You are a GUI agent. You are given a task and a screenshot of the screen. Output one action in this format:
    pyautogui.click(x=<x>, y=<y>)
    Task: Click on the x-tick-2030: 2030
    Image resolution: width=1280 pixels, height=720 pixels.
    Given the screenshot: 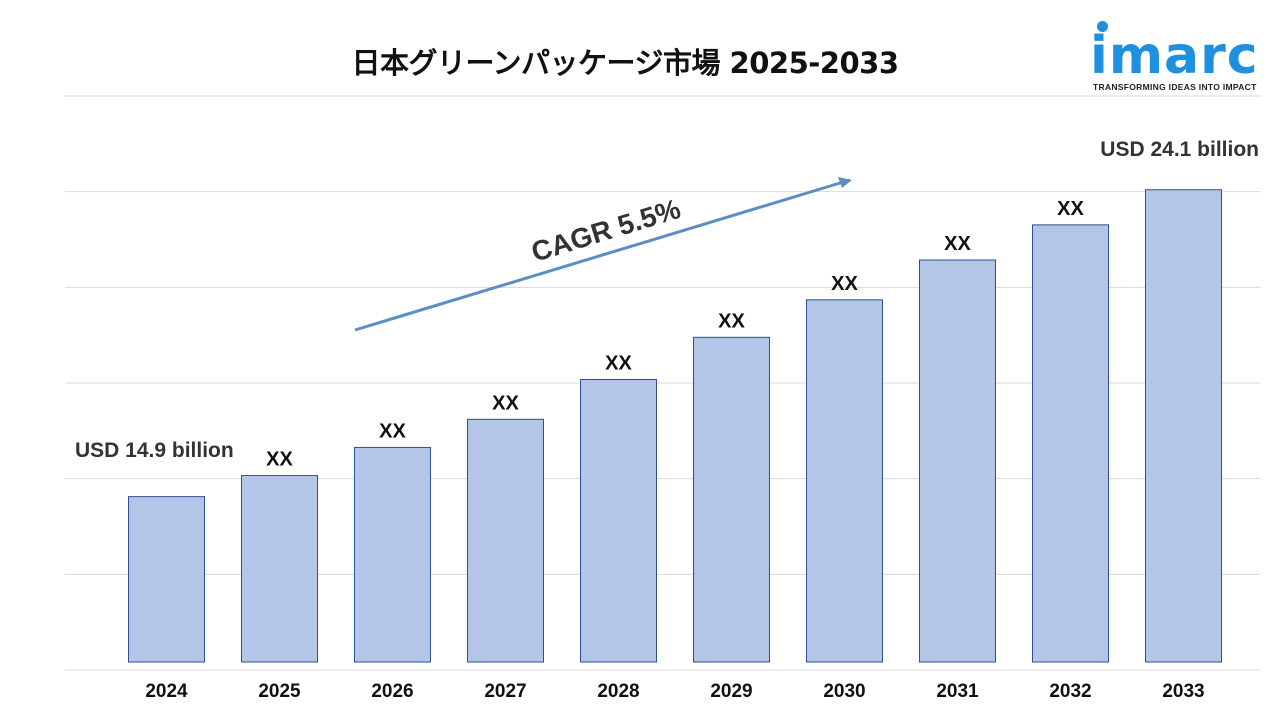 What is the action you would take?
    pyautogui.click(x=844, y=691)
    